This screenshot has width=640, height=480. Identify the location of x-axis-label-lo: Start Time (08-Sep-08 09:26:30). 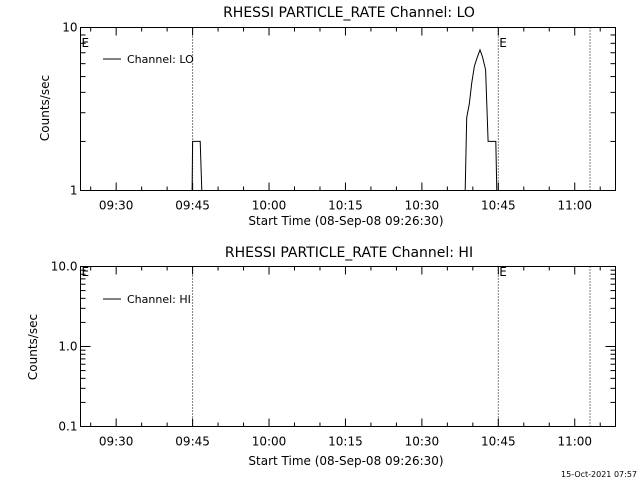
(345, 221).